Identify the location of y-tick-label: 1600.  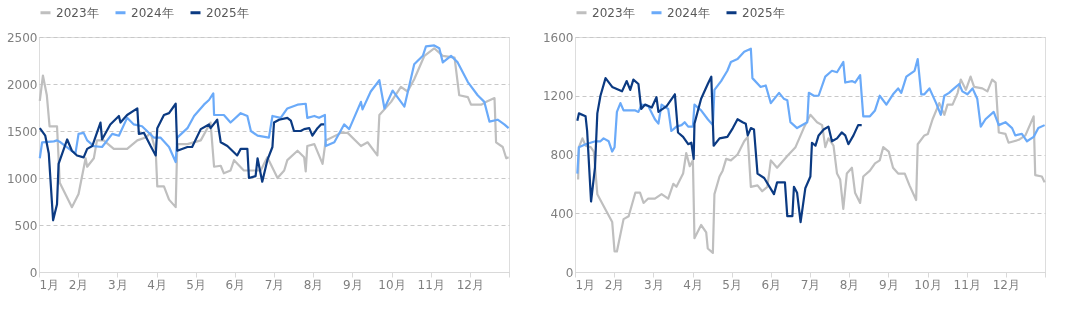
(558, 37).